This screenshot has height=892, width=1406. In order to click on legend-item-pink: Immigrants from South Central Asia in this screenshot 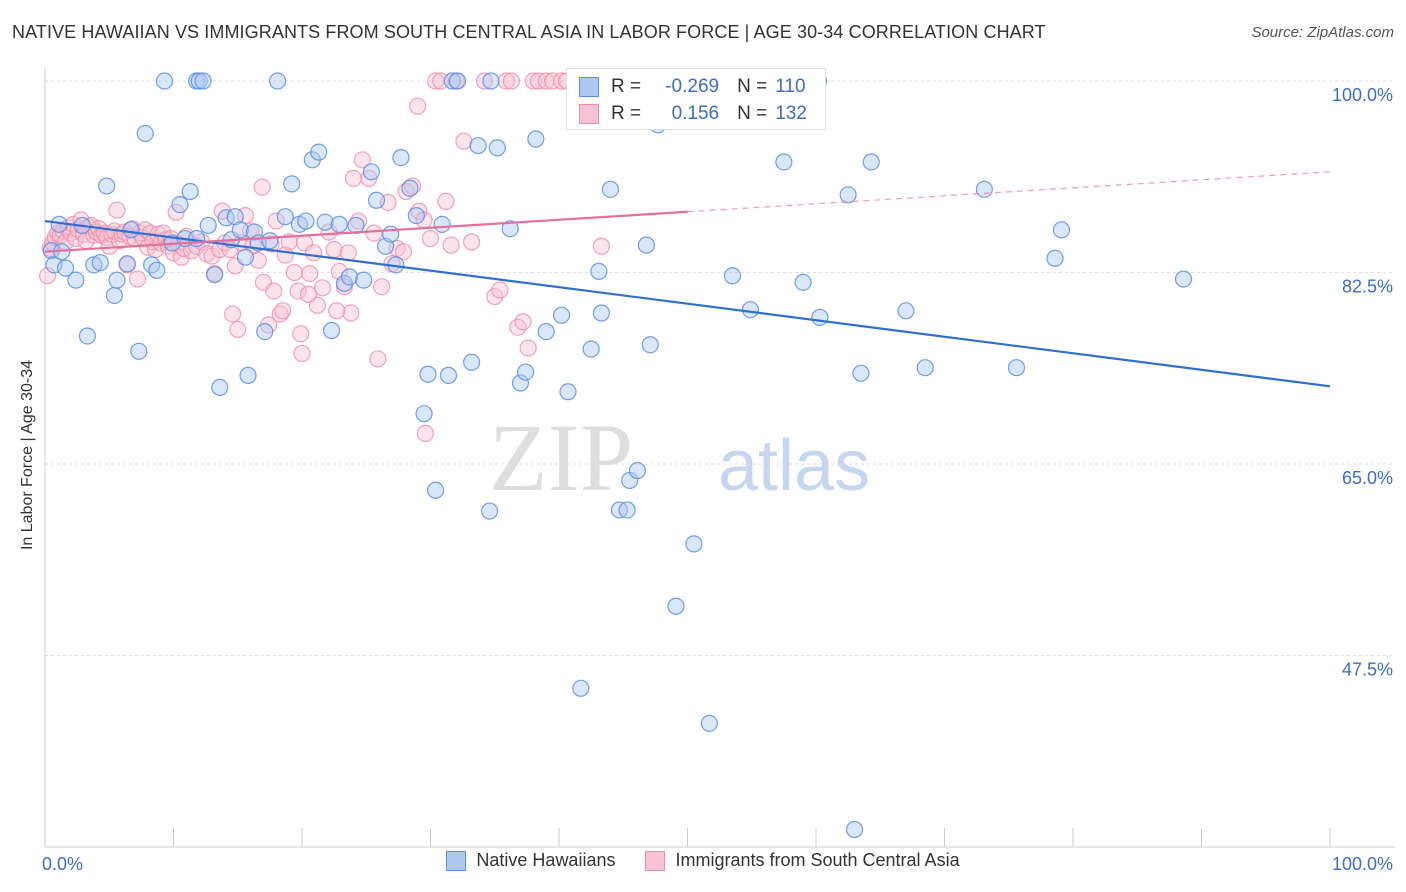, I will do `click(802, 860)`.